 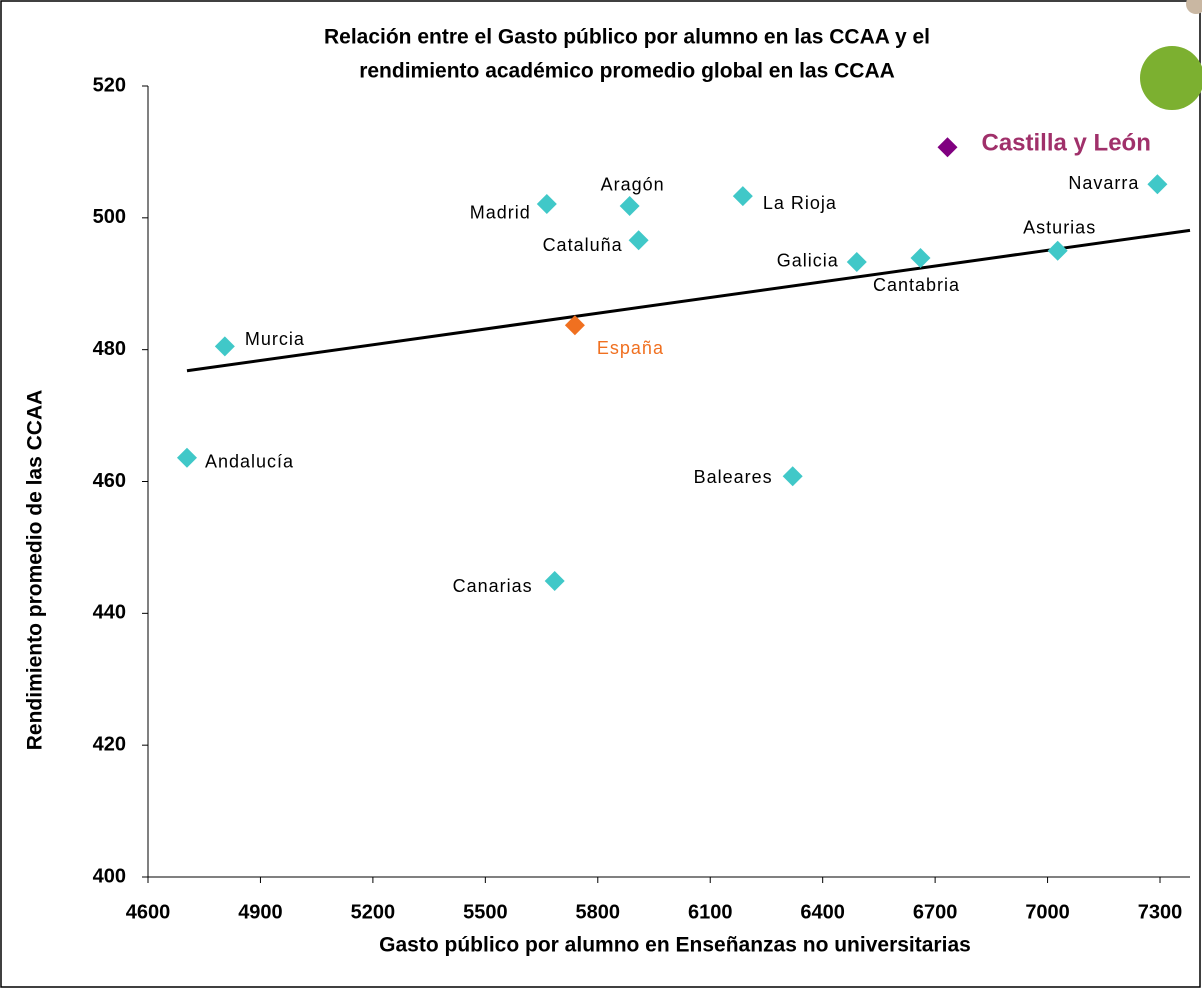 I want to click on point-label: Aragón, so click(x=633, y=185).